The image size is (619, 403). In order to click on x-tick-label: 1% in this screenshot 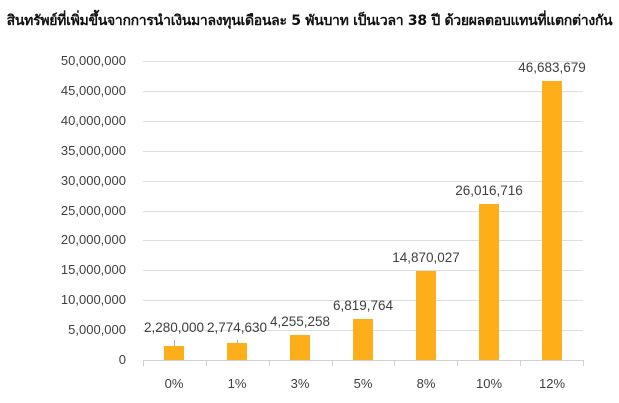, I will do `click(237, 383)`.